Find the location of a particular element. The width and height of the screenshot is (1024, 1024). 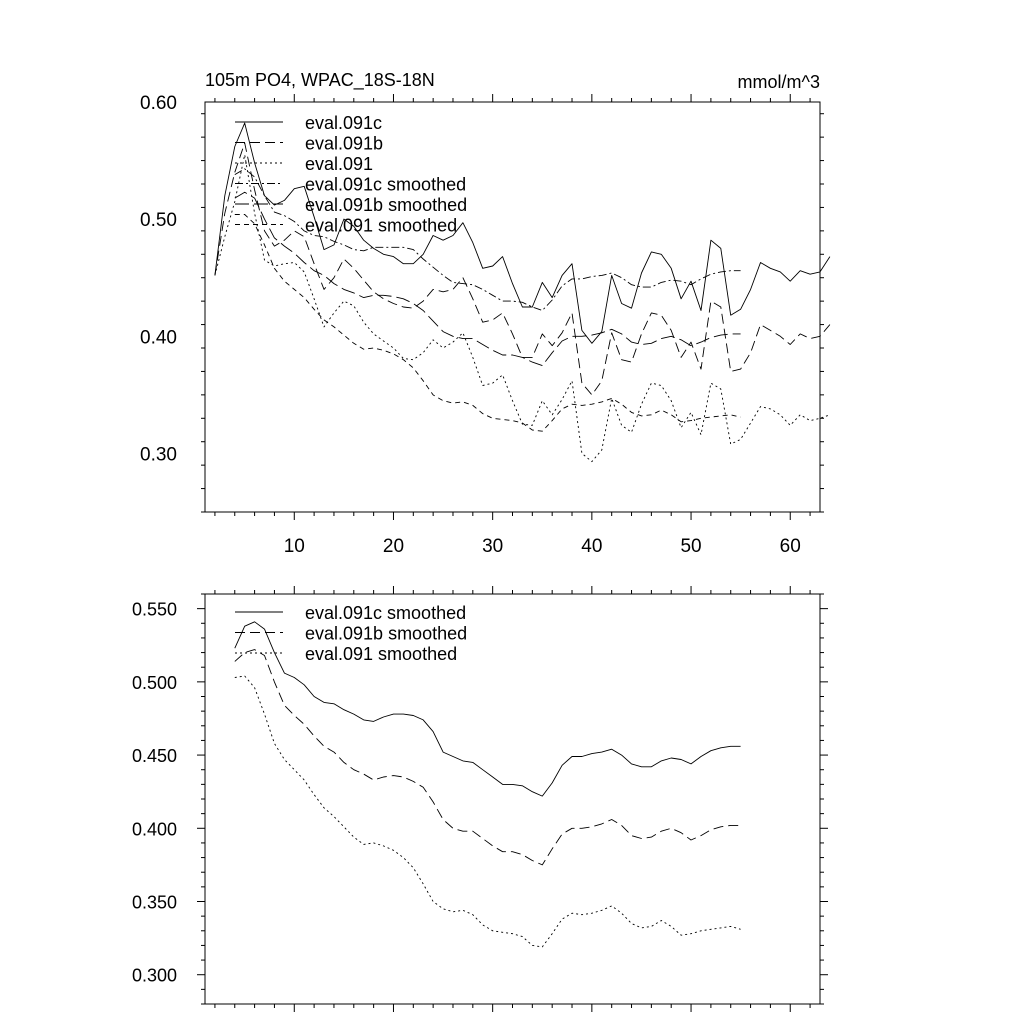

chart-title: 105m PO4, WPAC_18S-18N is located at coordinates (320, 80).